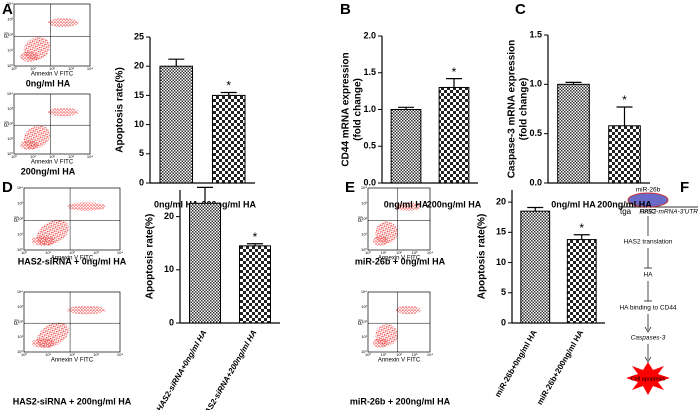  I want to click on seed-label: tga, so click(626, 211).